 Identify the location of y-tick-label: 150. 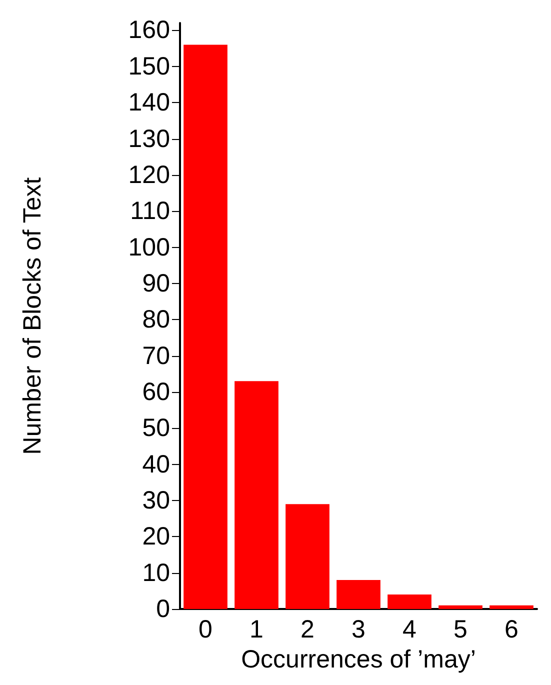
(149, 66).